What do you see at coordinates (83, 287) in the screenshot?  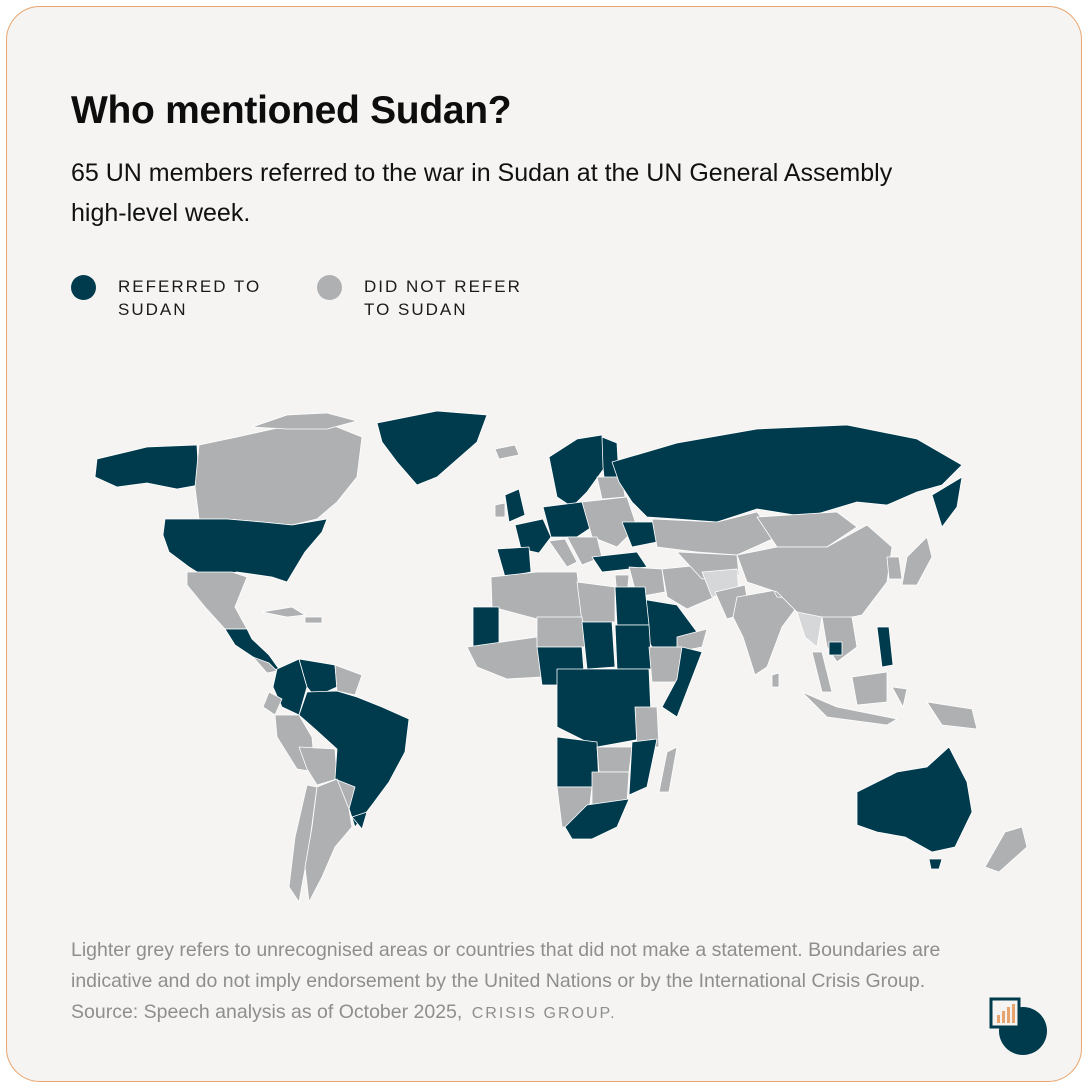 I see `legend-swatch-referred` at bounding box center [83, 287].